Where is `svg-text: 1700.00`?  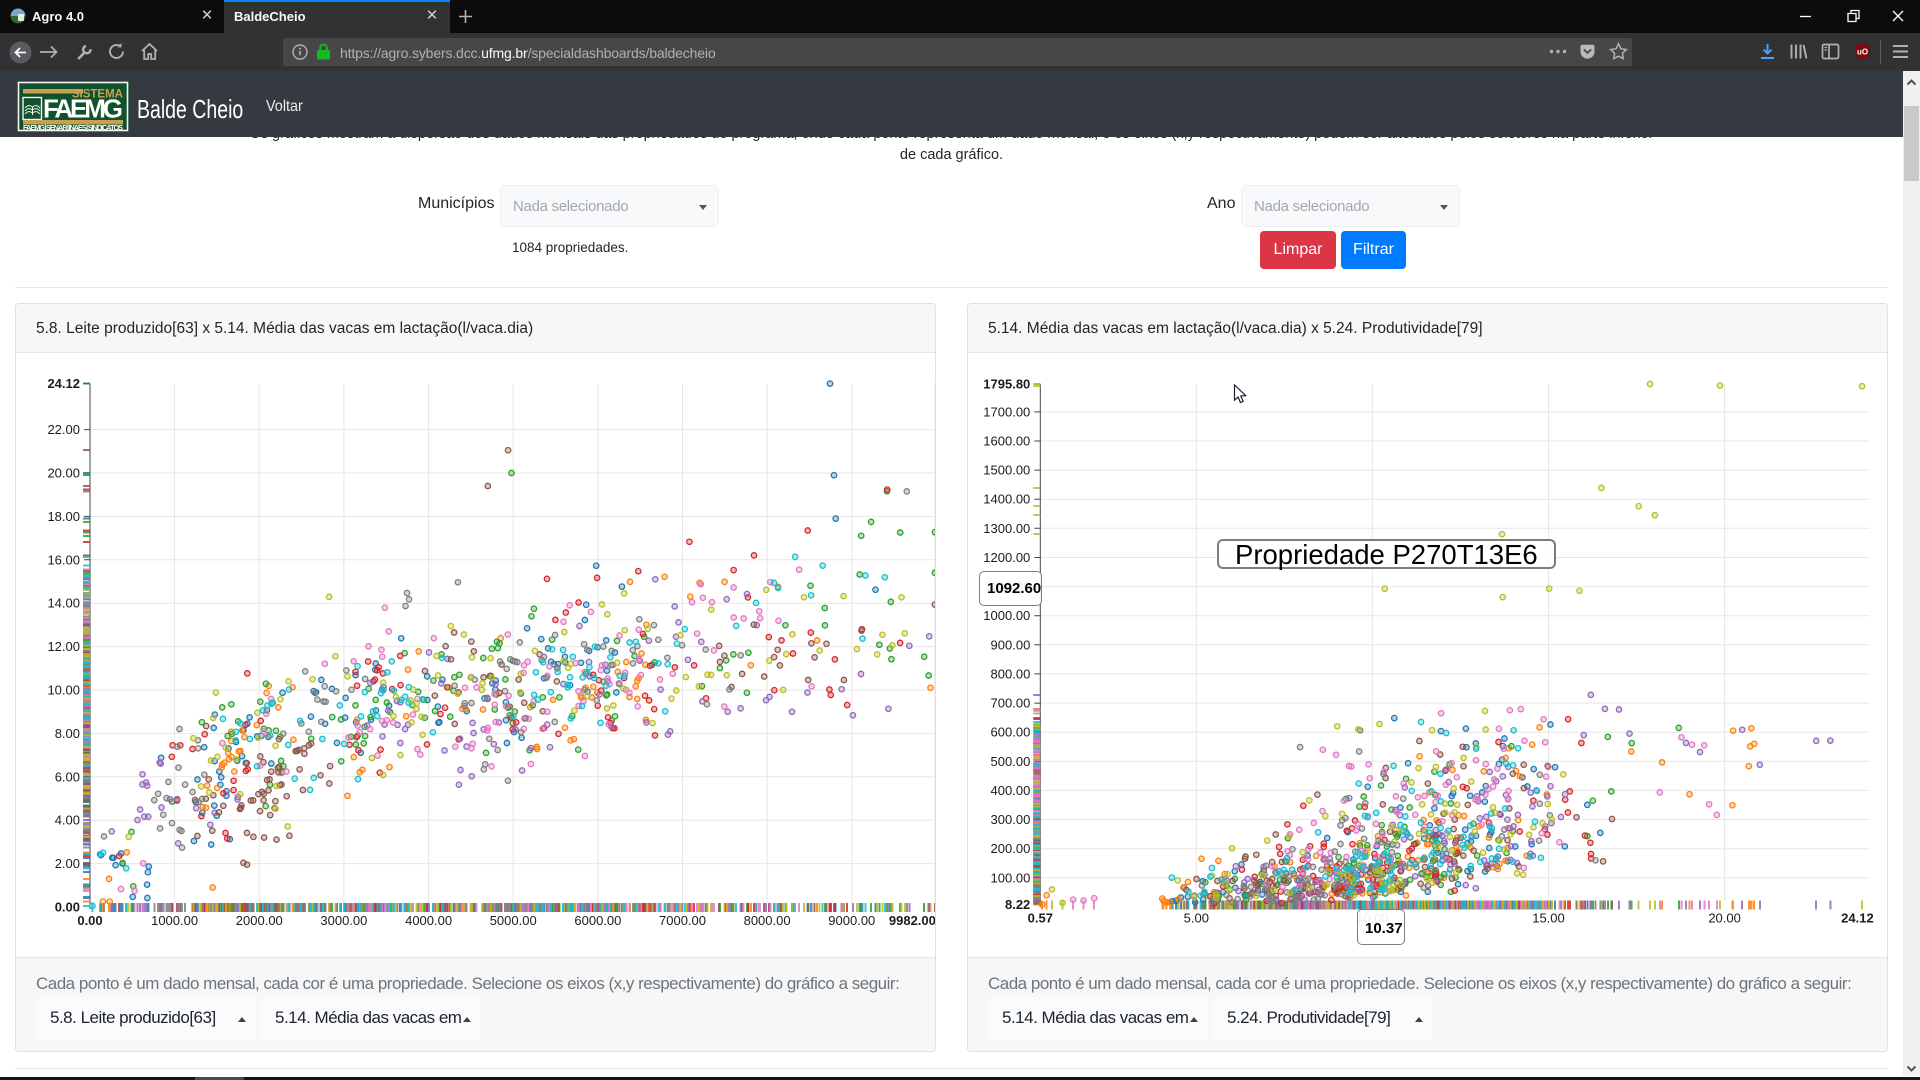 svg-text: 1700.00 is located at coordinates (1006, 411).